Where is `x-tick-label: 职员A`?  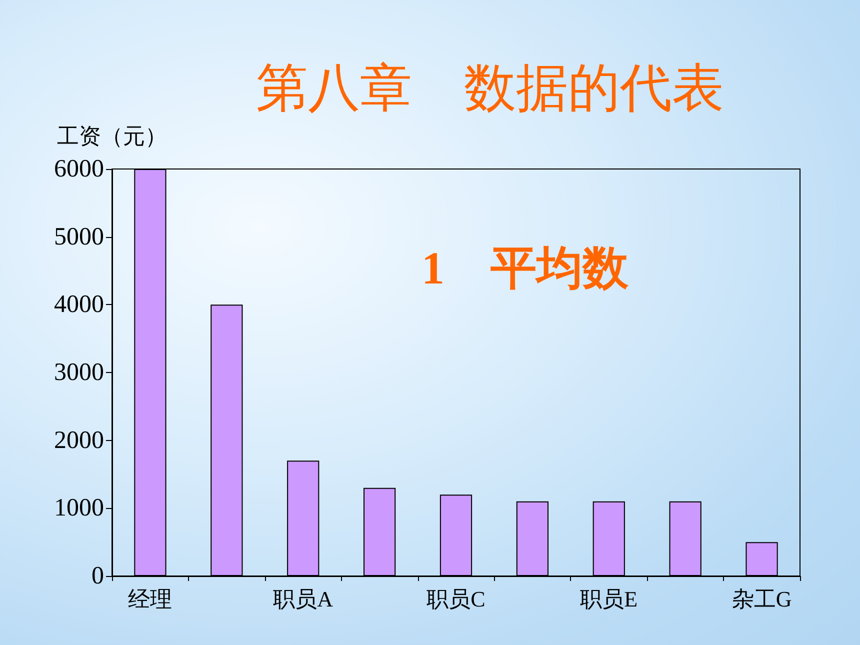 x-tick-label: 职员A is located at coordinates (303, 599).